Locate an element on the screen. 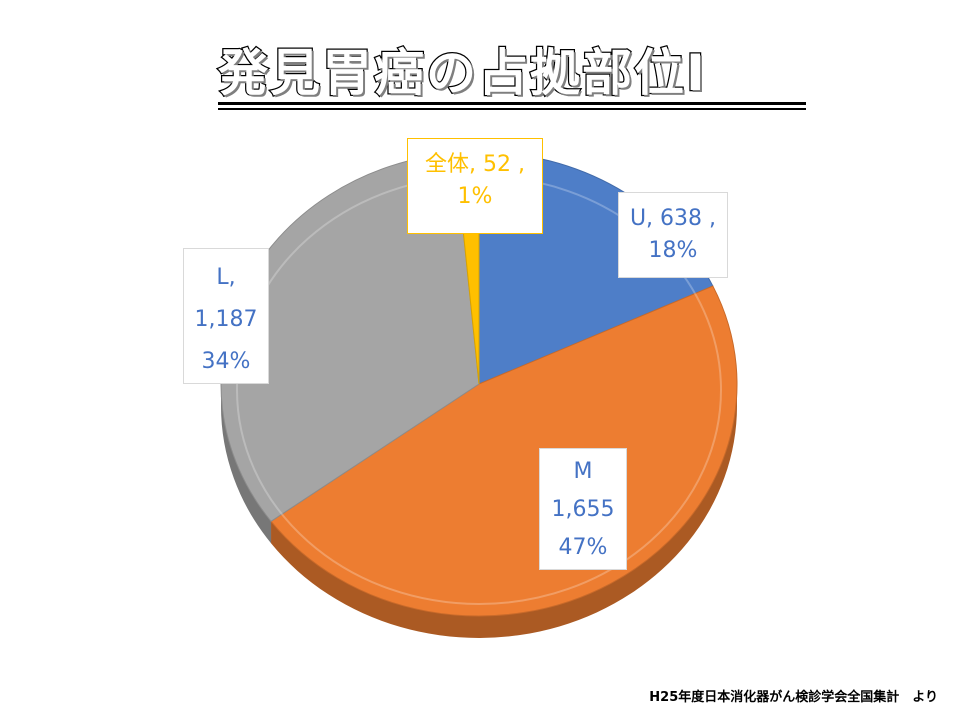  data-label-M-line-2: 47% is located at coordinates (583, 547).